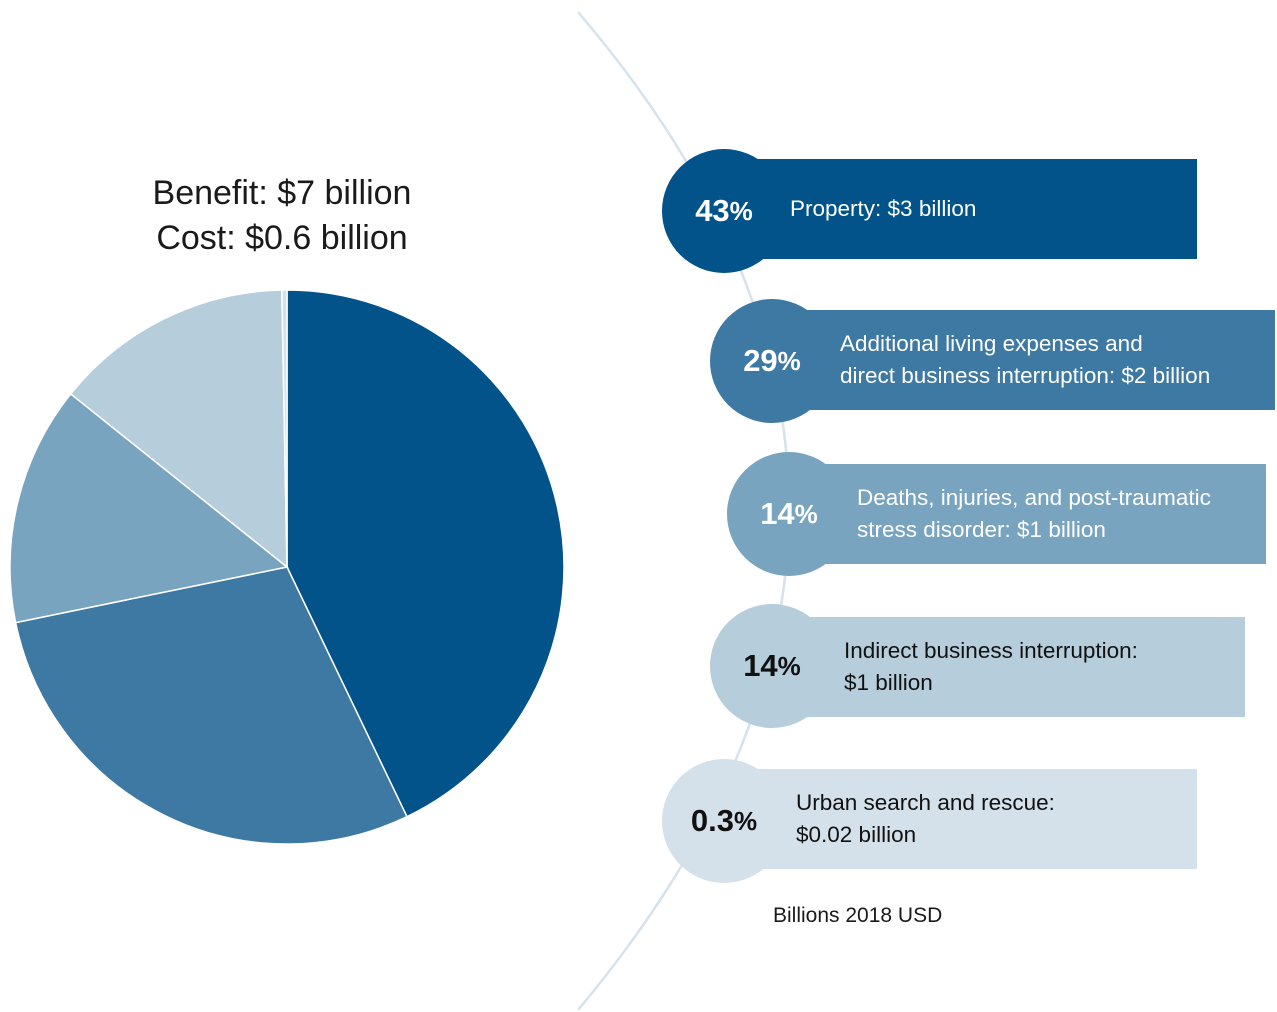 Image resolution: width=1277 pixels, height=1012 pixels. Describe the element at coordinates (883, 209) in the screenshot. I see `legend-label-property: Property: $3 billion` at that location.